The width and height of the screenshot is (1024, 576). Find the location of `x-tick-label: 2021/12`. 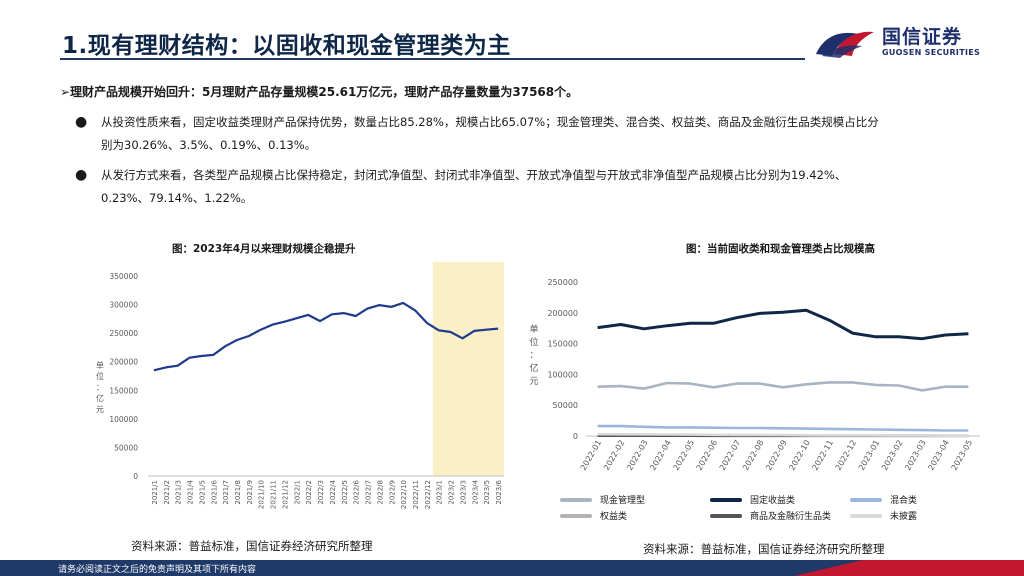

x-tick-label: 2021/12 is located at coordinates (285, 494).